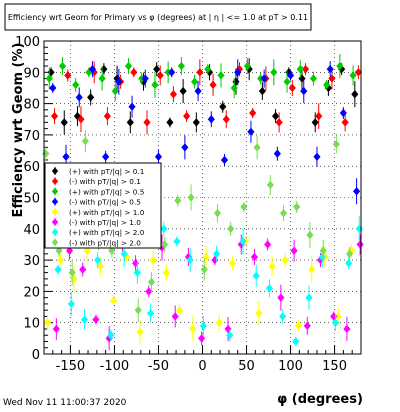 The image size is (400, 412). What do you see at coordinates (71, 366) in the screenshot?
I see `x-tick-label: -150` at bounding box center [71, 366].